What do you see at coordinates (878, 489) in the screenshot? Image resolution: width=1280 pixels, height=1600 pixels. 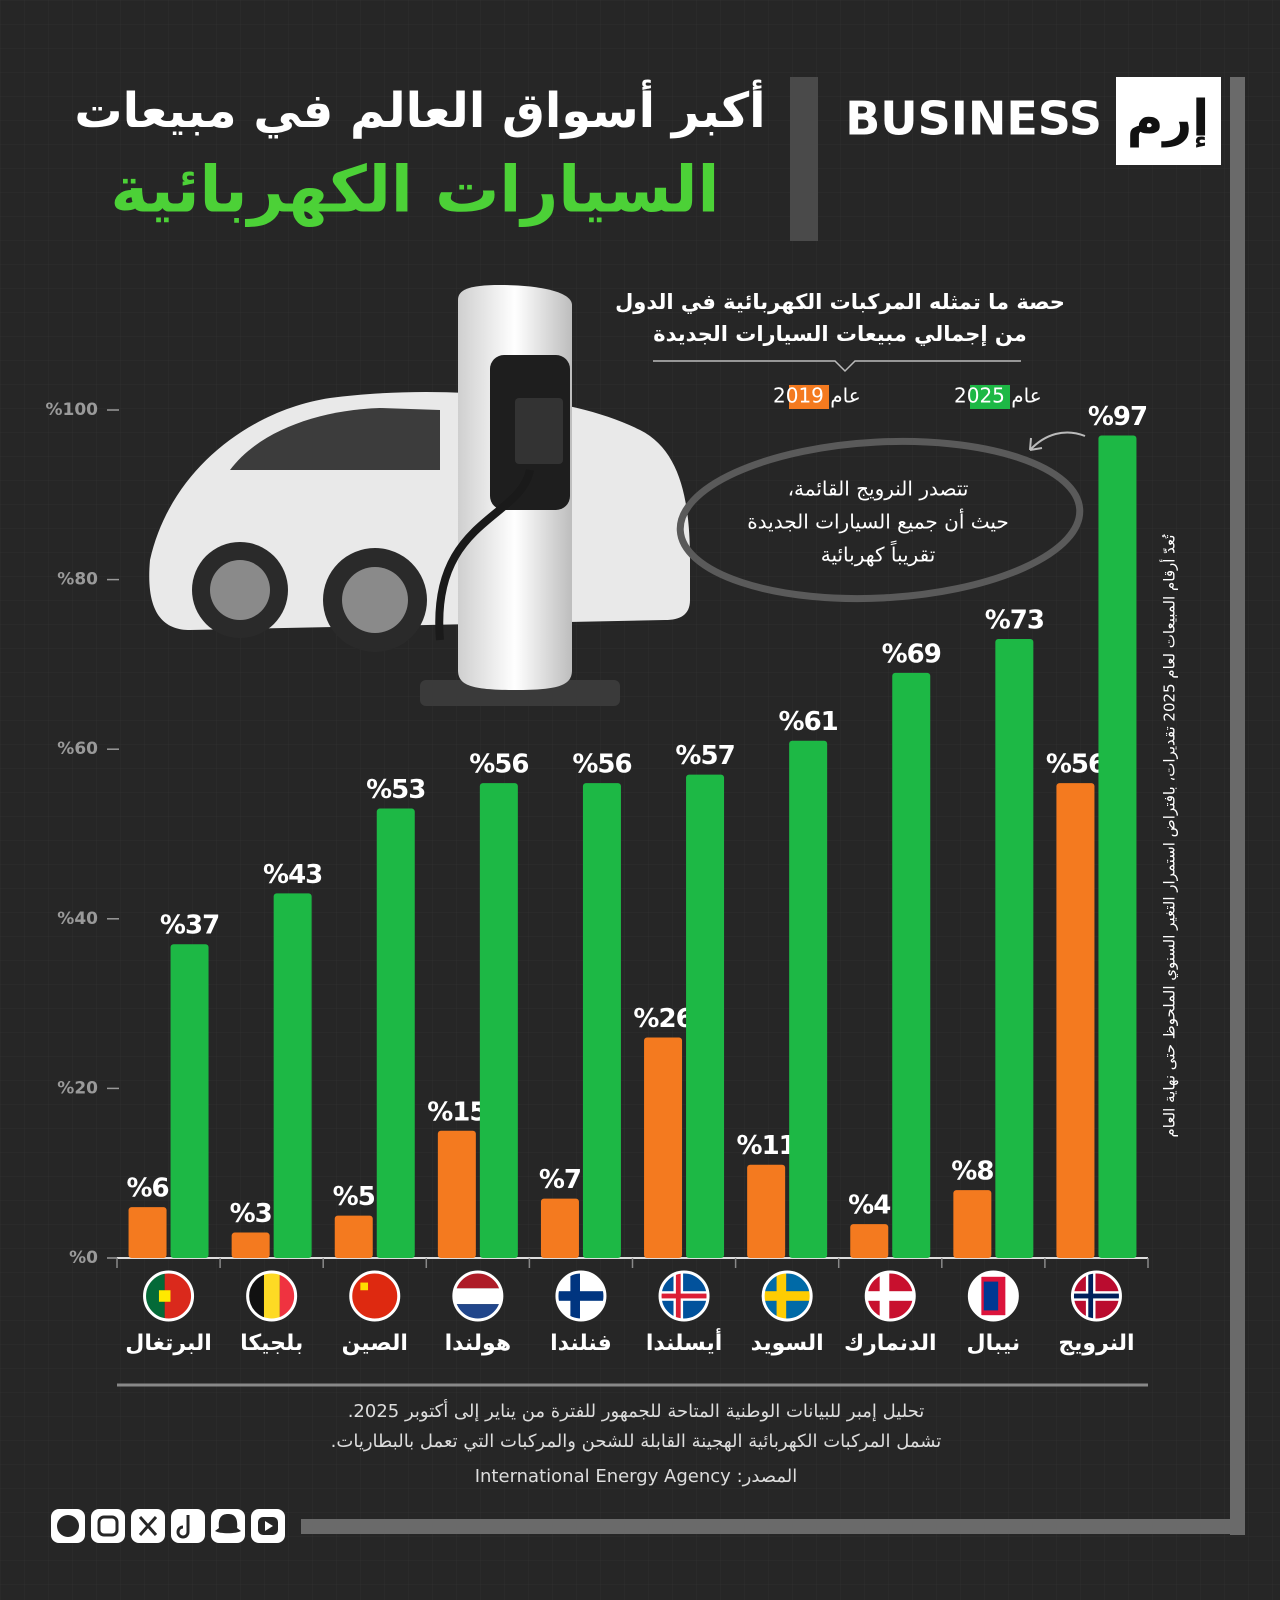 I see `annotation: تتصدر النرويج القائمة،` at bounding box center [878, 489].